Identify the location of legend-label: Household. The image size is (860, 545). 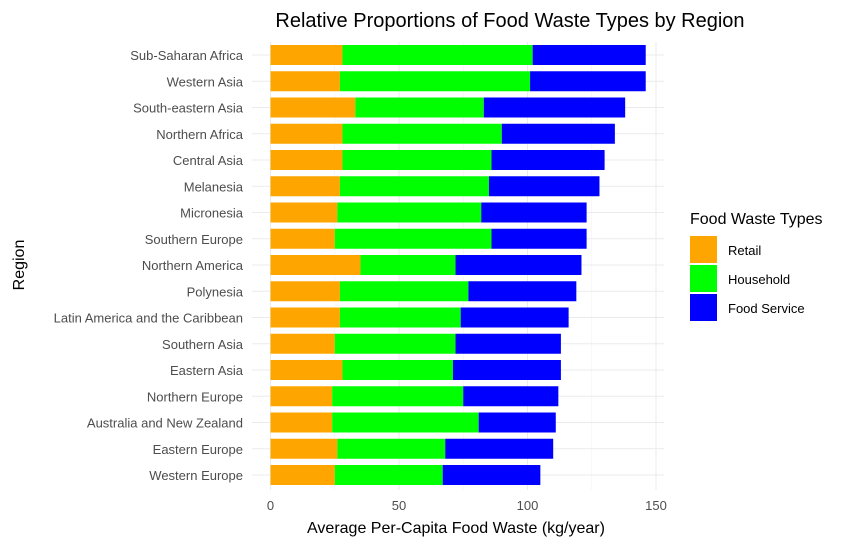
(759, 279).